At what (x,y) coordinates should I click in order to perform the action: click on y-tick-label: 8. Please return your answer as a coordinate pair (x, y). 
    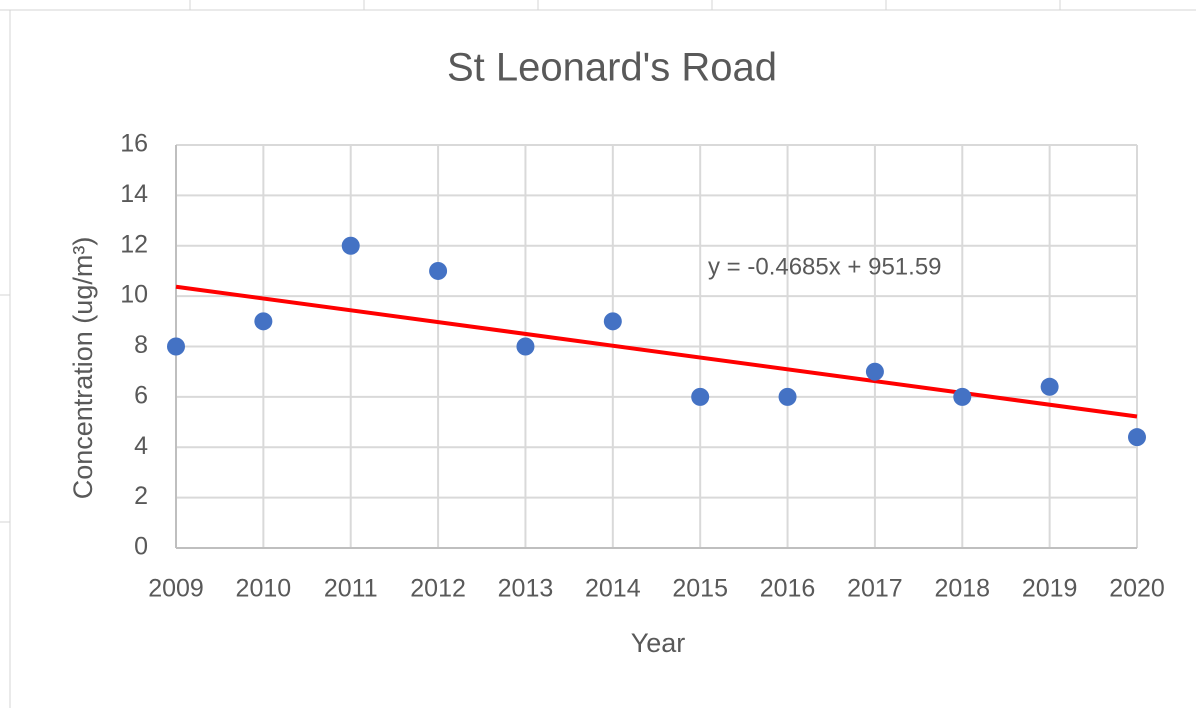
    Looking at the image, I should click on (141, 345).